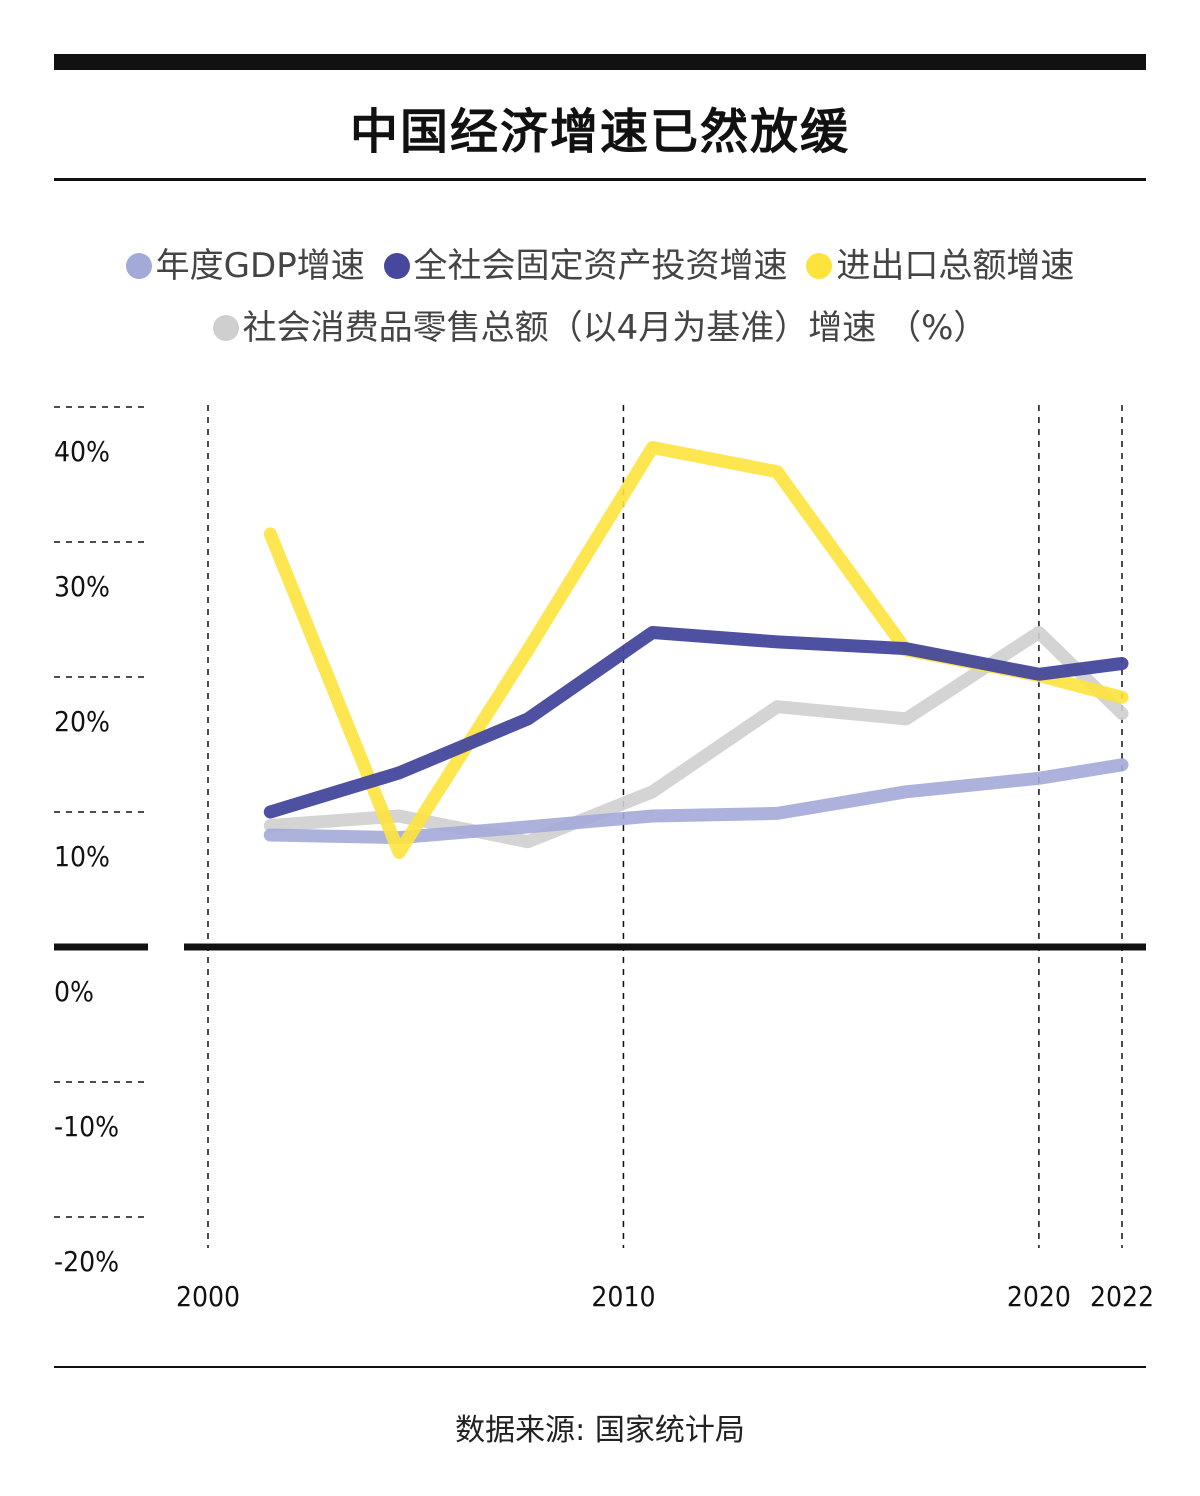  I want to click on legend-item-retail: 社会消费品零售总额（以4月为基准）增速 （%）, so click(600, 324).